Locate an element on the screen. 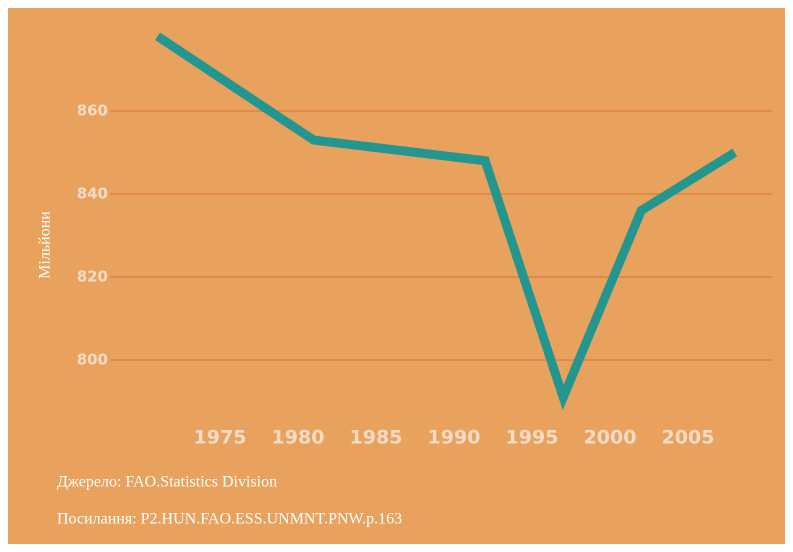 This screenshot has height=552, width=793. x-tick-label: 1975 is located at coordinates (220, 438).